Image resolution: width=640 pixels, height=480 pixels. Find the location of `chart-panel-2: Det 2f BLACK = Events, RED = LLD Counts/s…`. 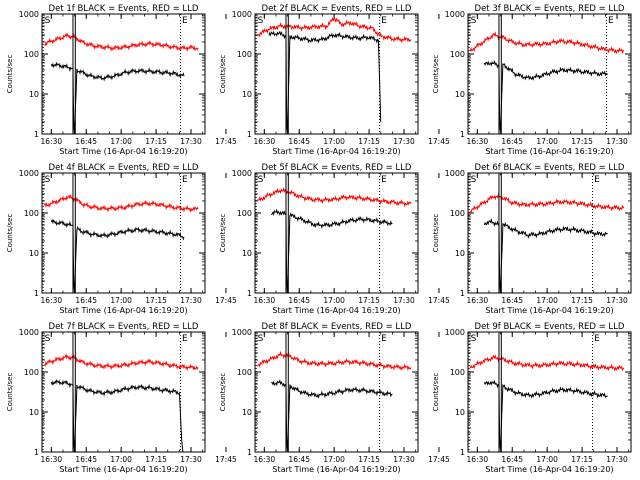

chart-panel-2: Det 2f BLACK = Events, RED = LLD Counts/s… is located at coordinates (334, 80).